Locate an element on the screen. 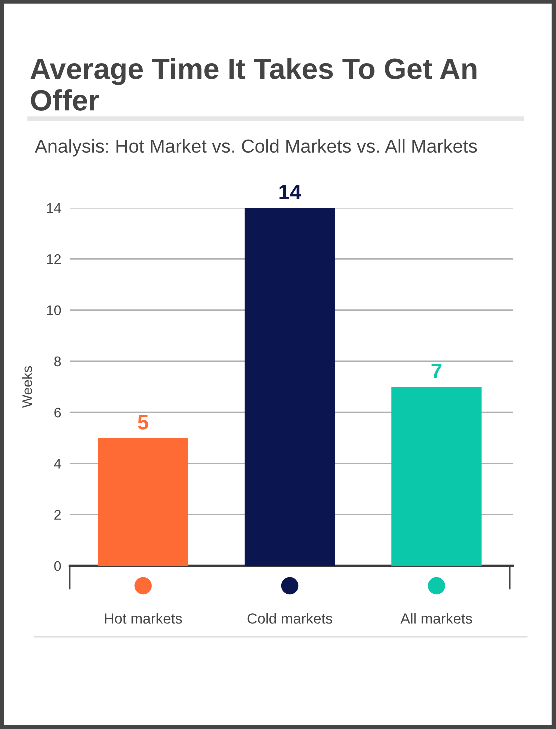 The width and height of the screenshot is (556, 729). data-label: 7 is located at coordinates (437, 371).